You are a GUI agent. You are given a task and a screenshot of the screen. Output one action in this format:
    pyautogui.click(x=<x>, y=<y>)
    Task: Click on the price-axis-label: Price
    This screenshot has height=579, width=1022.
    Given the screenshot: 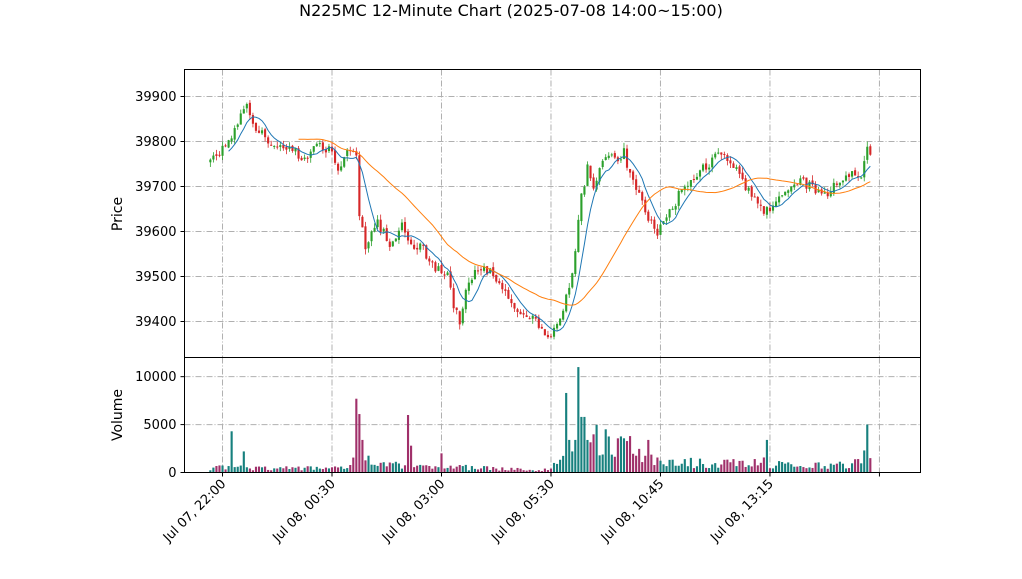 What is the action you would take?
    pyautogui.click(x=118, y=214)
    